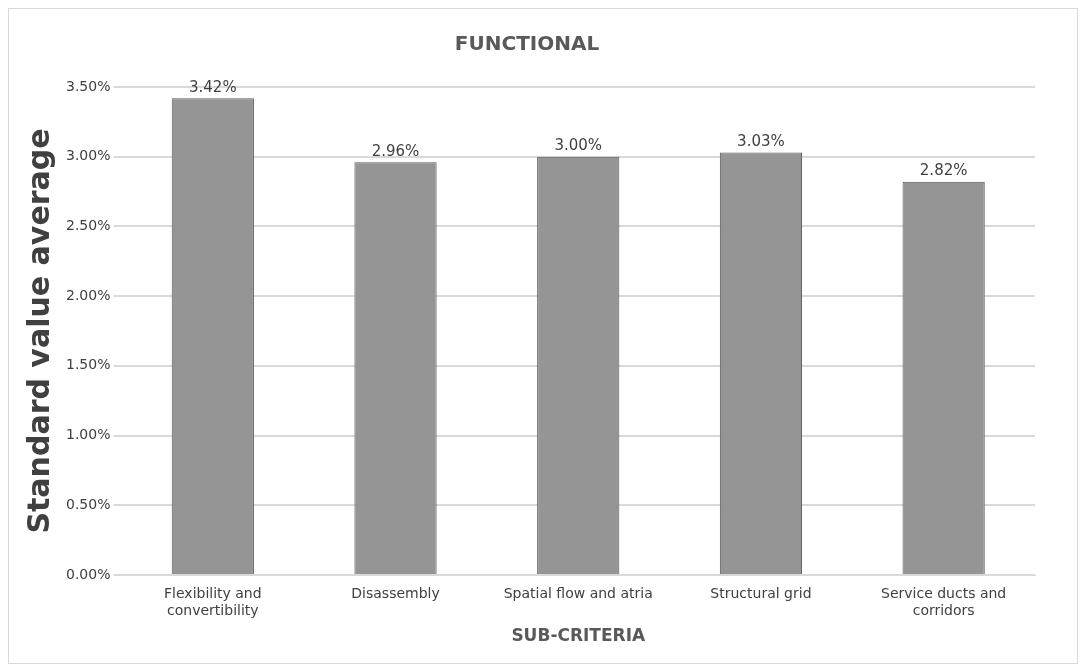 The width and height of the screenshot is (1086, 672). Describe the element at coordinates (88, 573) in the screenshot. I see `y-tick-label: 0.00%` at that location.